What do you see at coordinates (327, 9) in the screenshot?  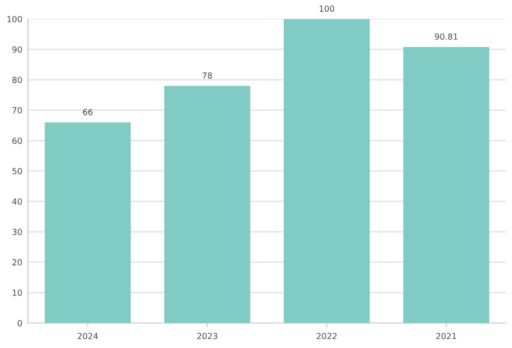 I see `data-label: 100` at bounding box center [327, 9].